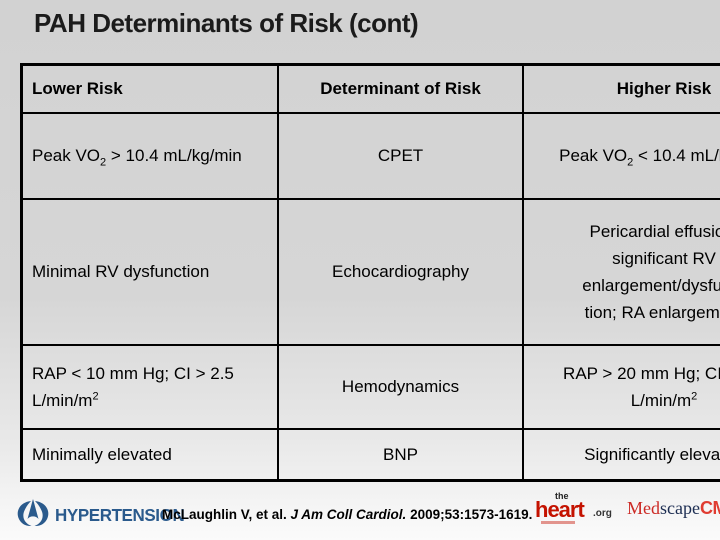 This screenshot has height=540, width=720. Describe the element at coordinates (471, 514) in the screenshot. I see `citation-reference: 2009;53:1573-1619.` at that location.